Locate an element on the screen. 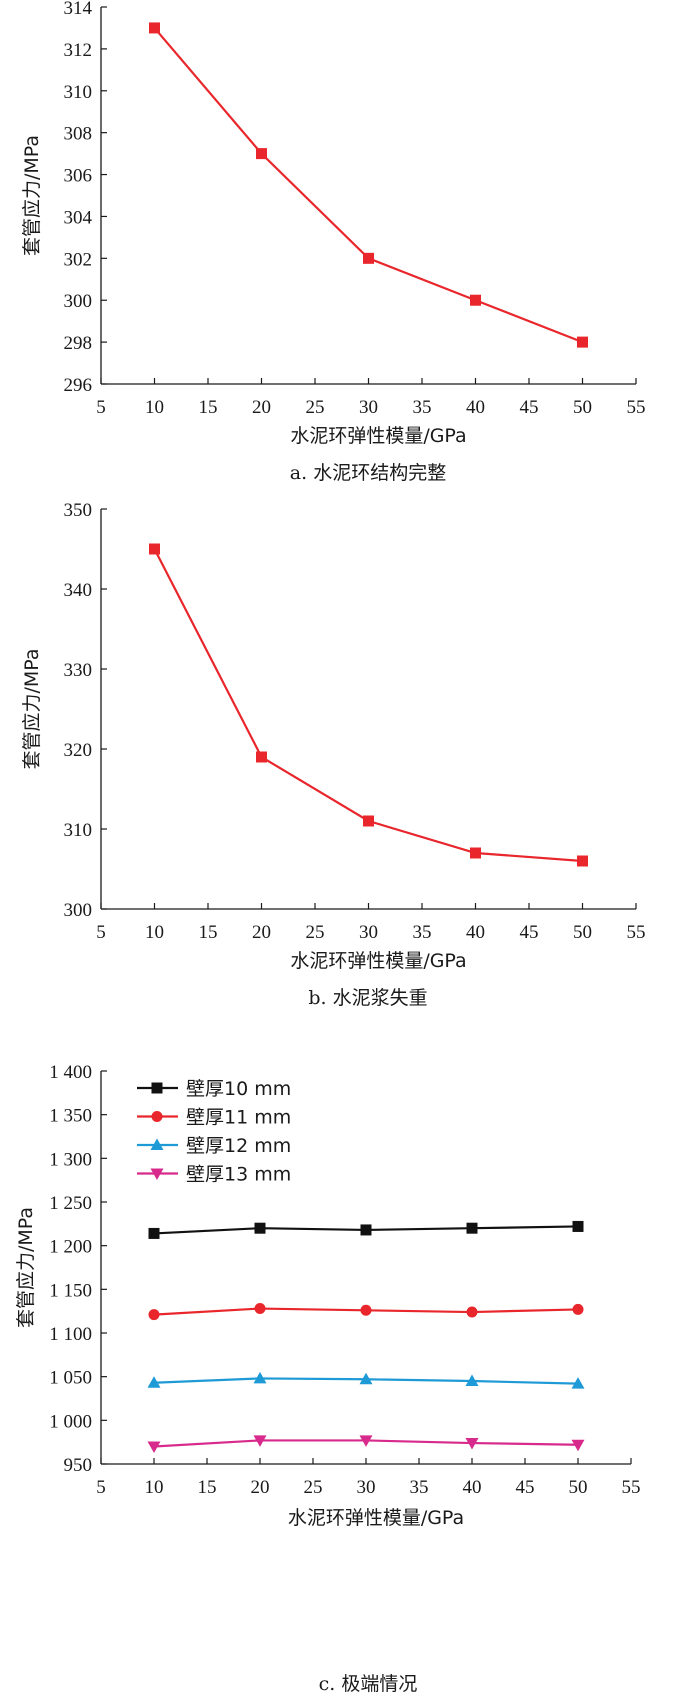 This screenshot has height=1698, width=700. legend-label: 壁厚13 mm is located at coordinates (238, 1175).